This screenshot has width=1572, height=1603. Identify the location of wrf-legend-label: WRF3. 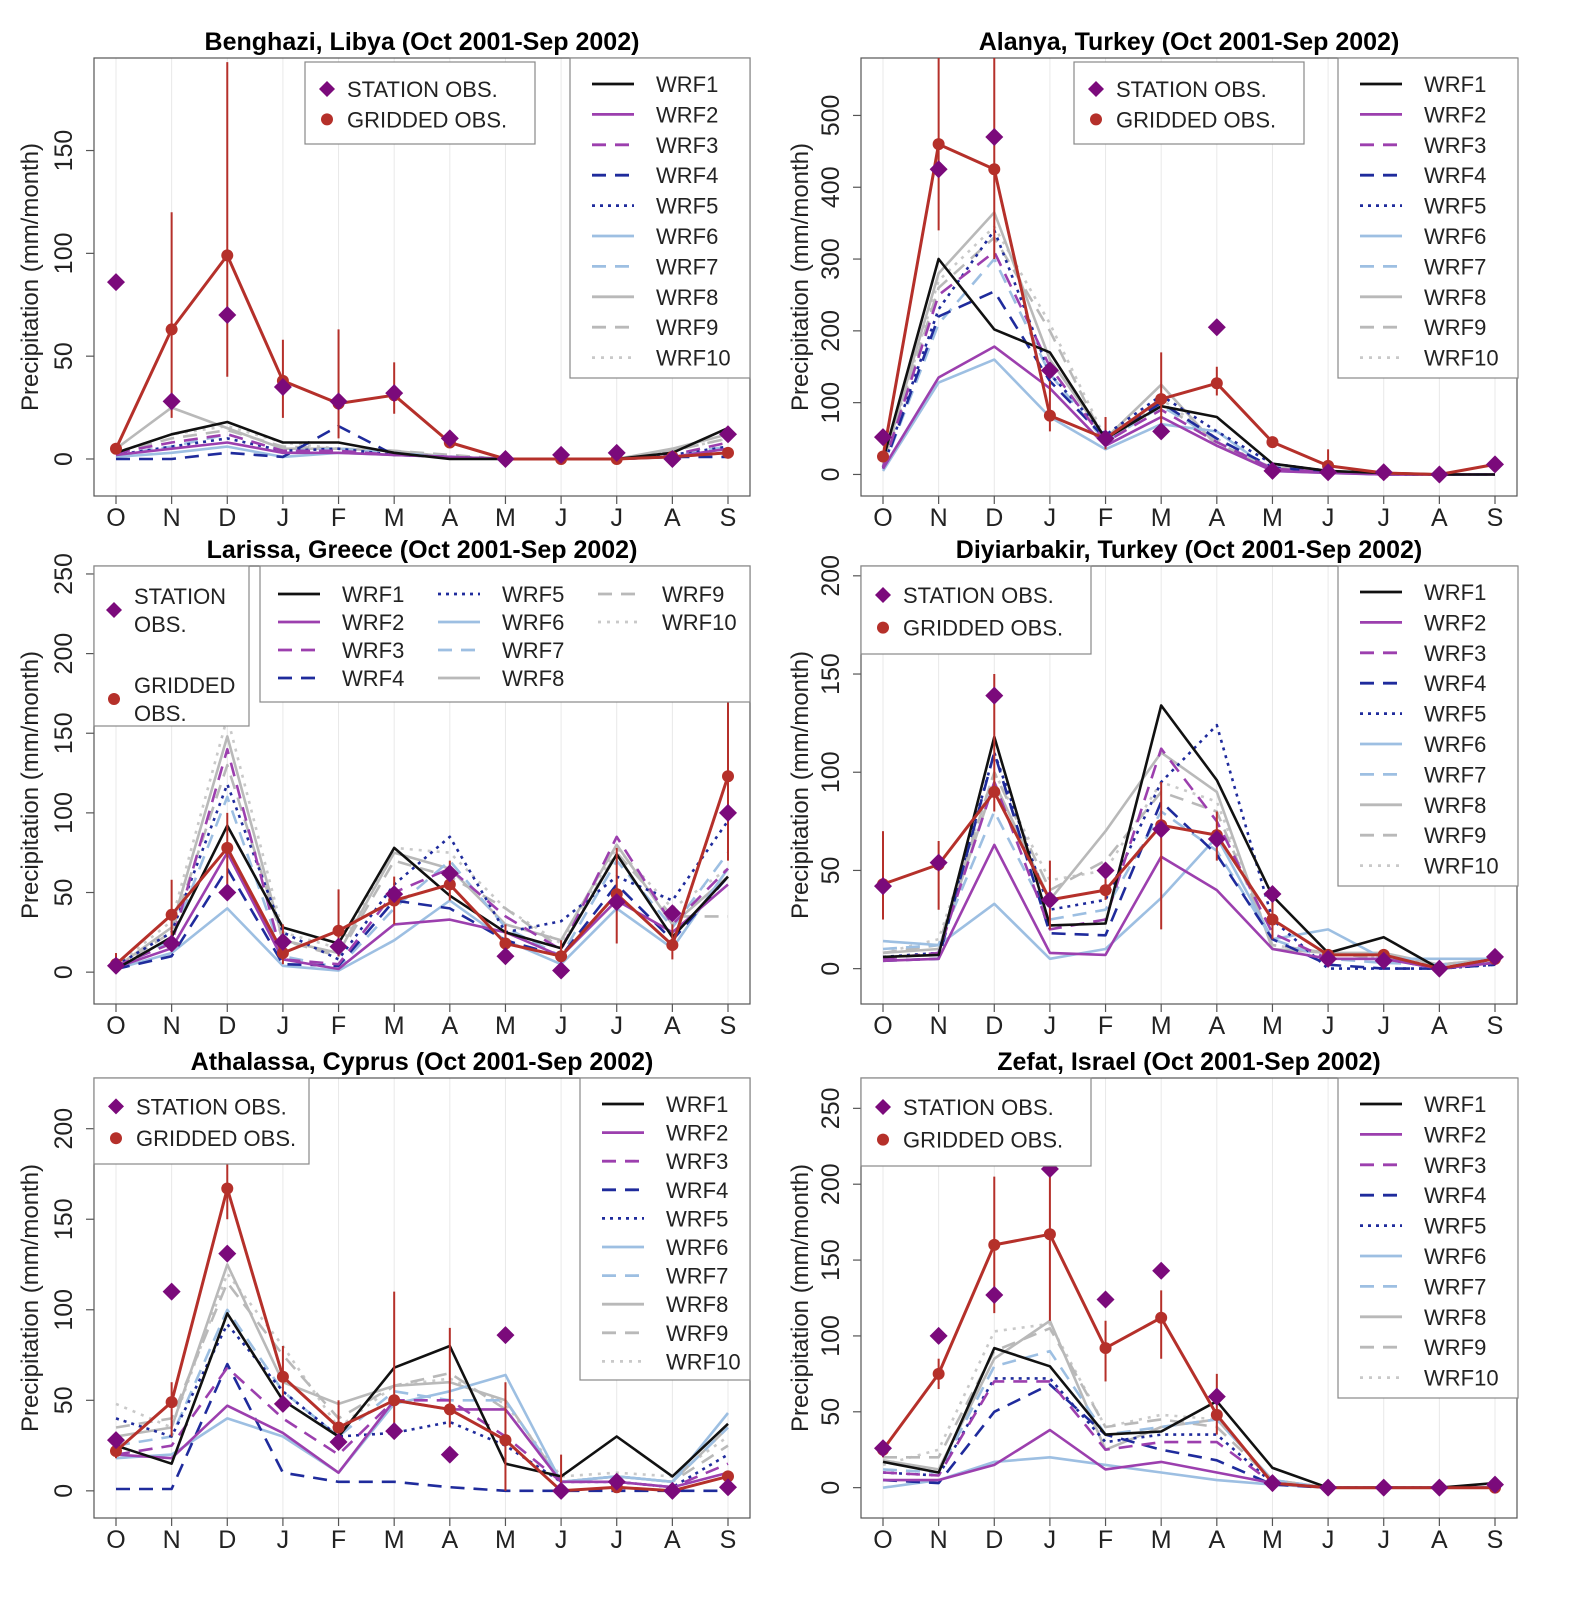
(373, 650).